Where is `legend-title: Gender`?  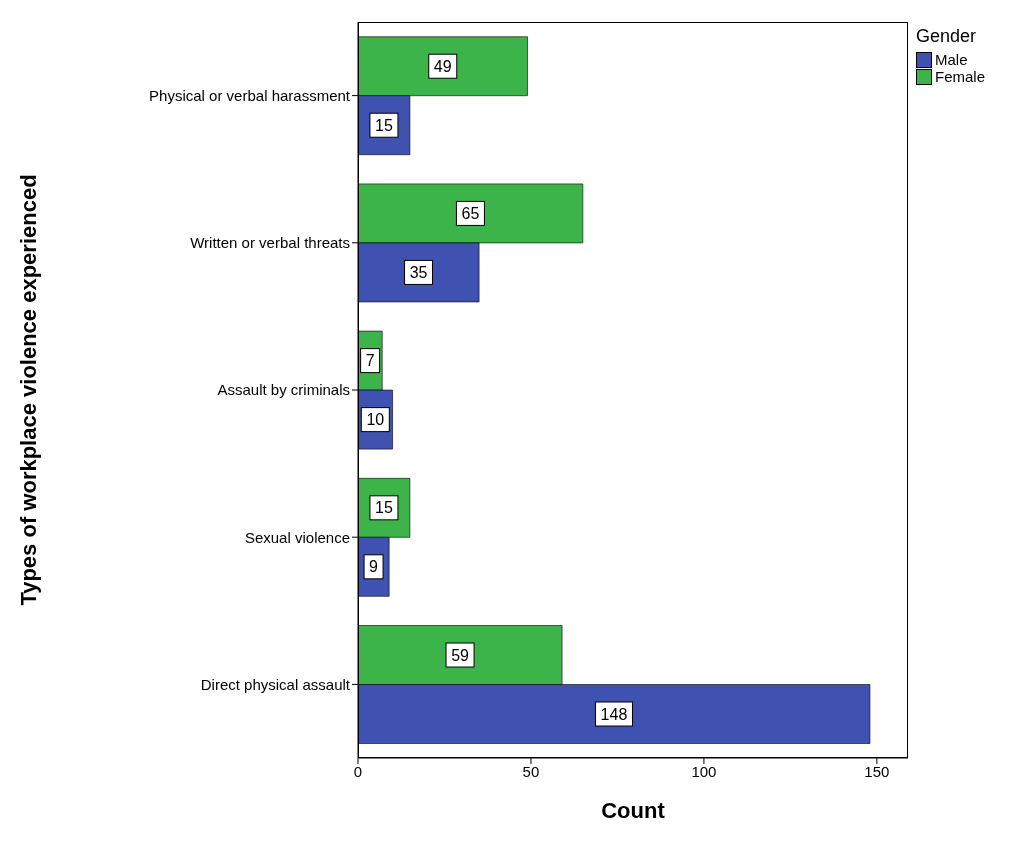 legend-title: Gender is located at coordinates (947, 36).